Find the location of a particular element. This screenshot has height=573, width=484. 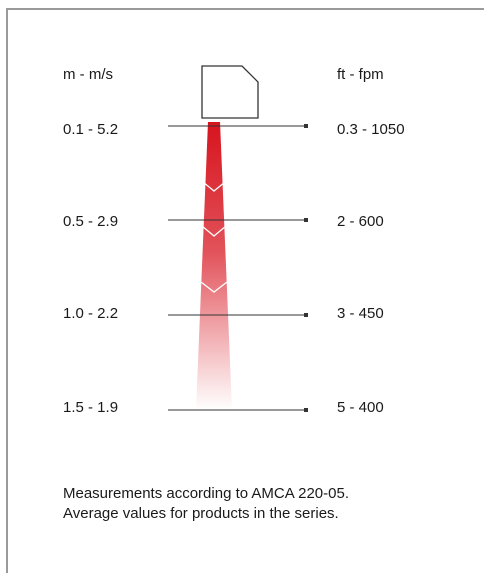

imperial-value: 2 - 600 is located at coordinates (360, 221).